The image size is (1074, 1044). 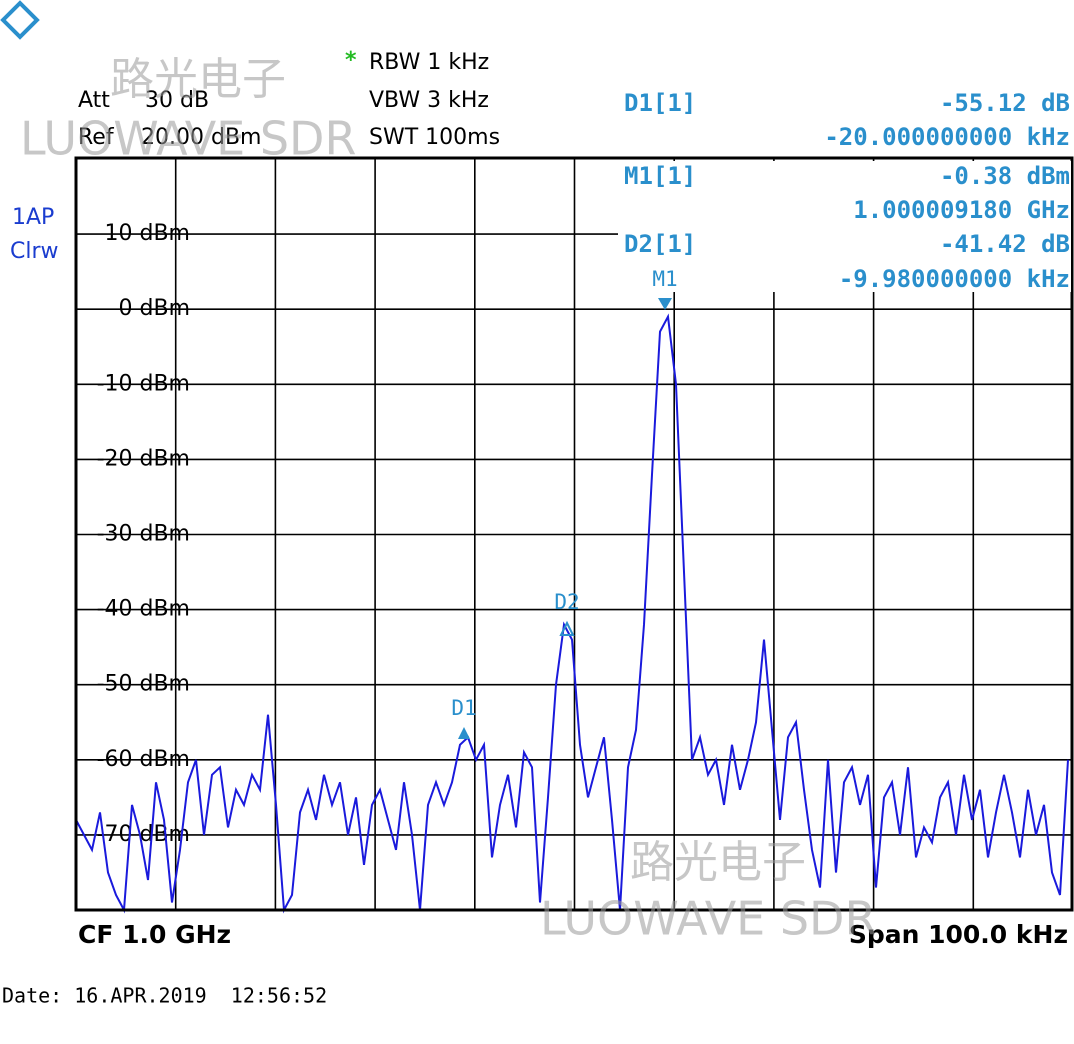 What do you see at coordinates (660, 244) in the screenshot?
I see `marker-name: D2[1]` at bounding box center [660, 244].